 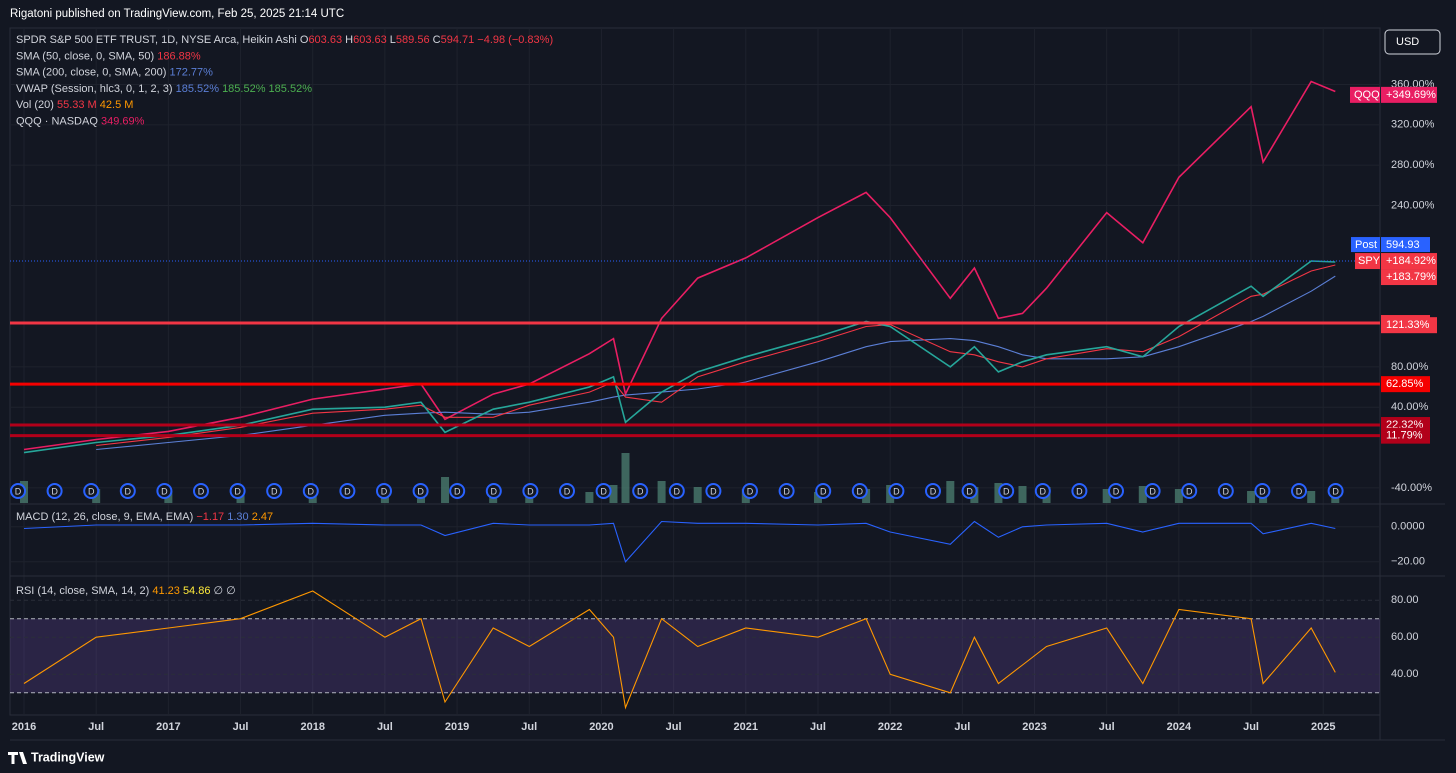 I want to click on legend-part: ∅ ∅, so click(x=225, y=591).